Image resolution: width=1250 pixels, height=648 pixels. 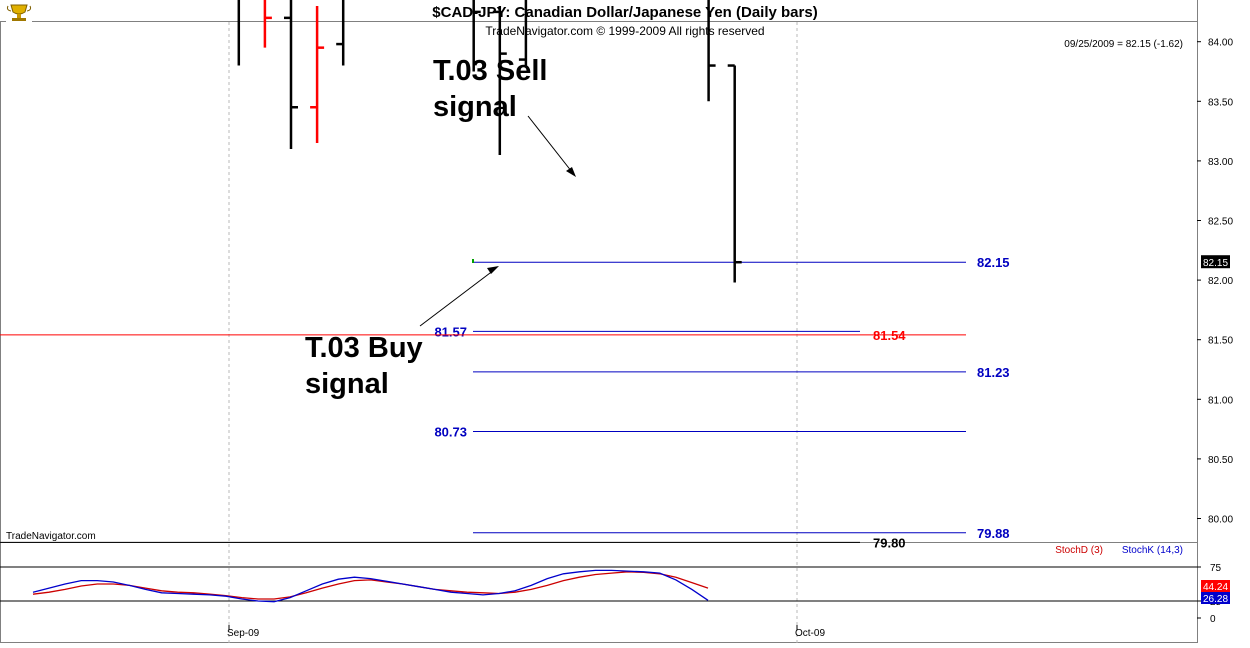 I want to click on stoch-tick-label: 0, so click(x=1213, y=619).